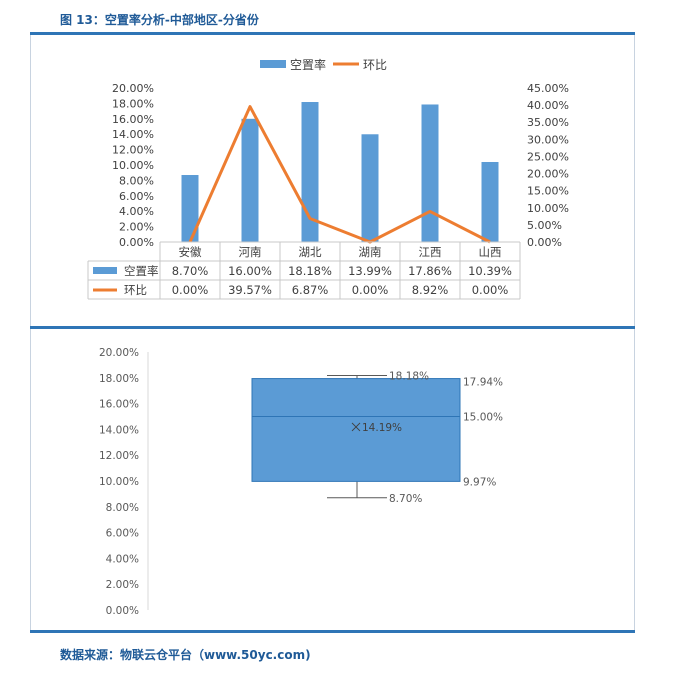  What do you see at coordinates (548, 174) in the screenshot?
I see `y-right-tick-label: 20.00%` at bounding box center [548, 174].